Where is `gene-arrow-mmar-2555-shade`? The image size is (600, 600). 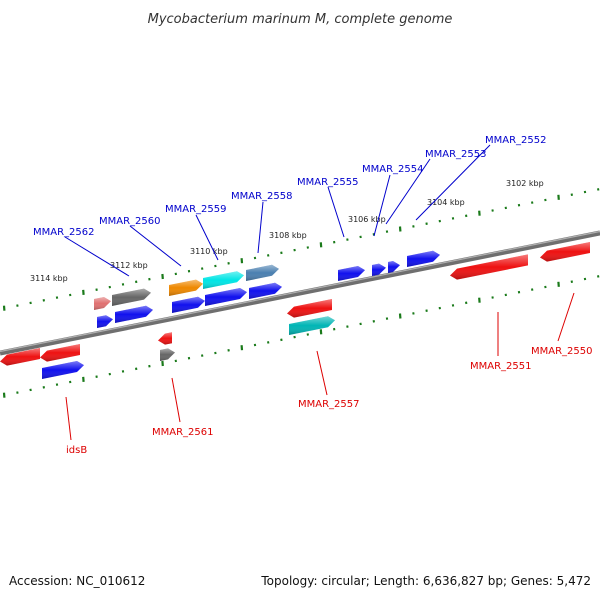 gene-arrow-mmar-2555-shade is located at coordinates (351, 273).